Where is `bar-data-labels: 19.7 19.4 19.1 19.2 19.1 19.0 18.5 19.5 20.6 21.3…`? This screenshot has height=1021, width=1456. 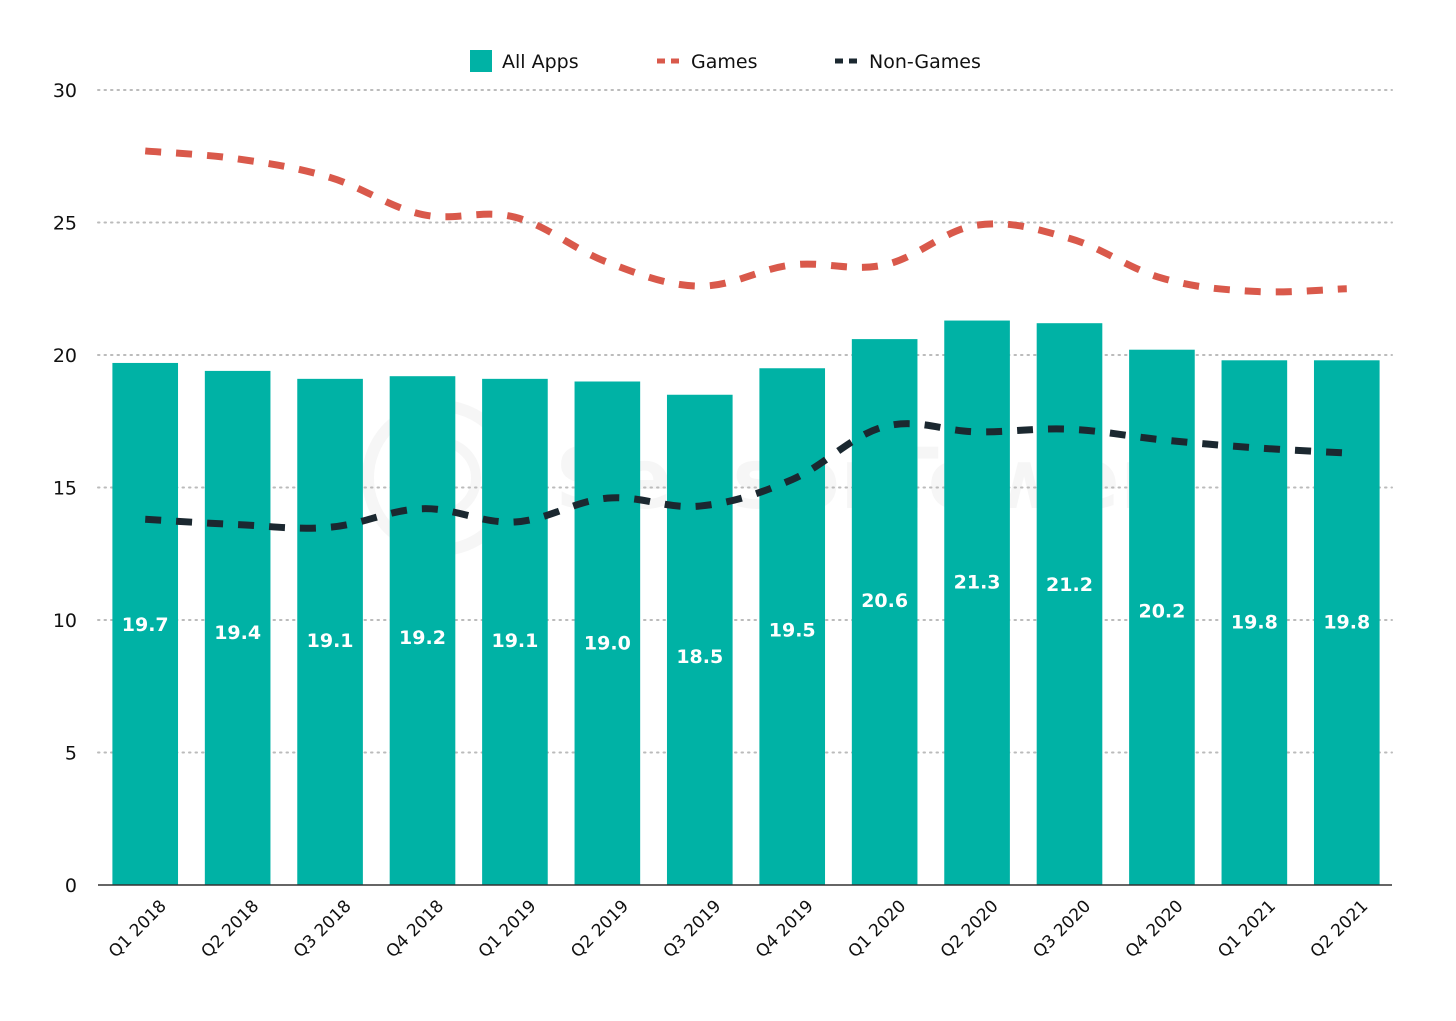
bar-data-labels: 19.7 19.4 19.1 19.2 19.1 19.0 18.5 19.5 20.6 21.3… is located at coordinates (746, 620).